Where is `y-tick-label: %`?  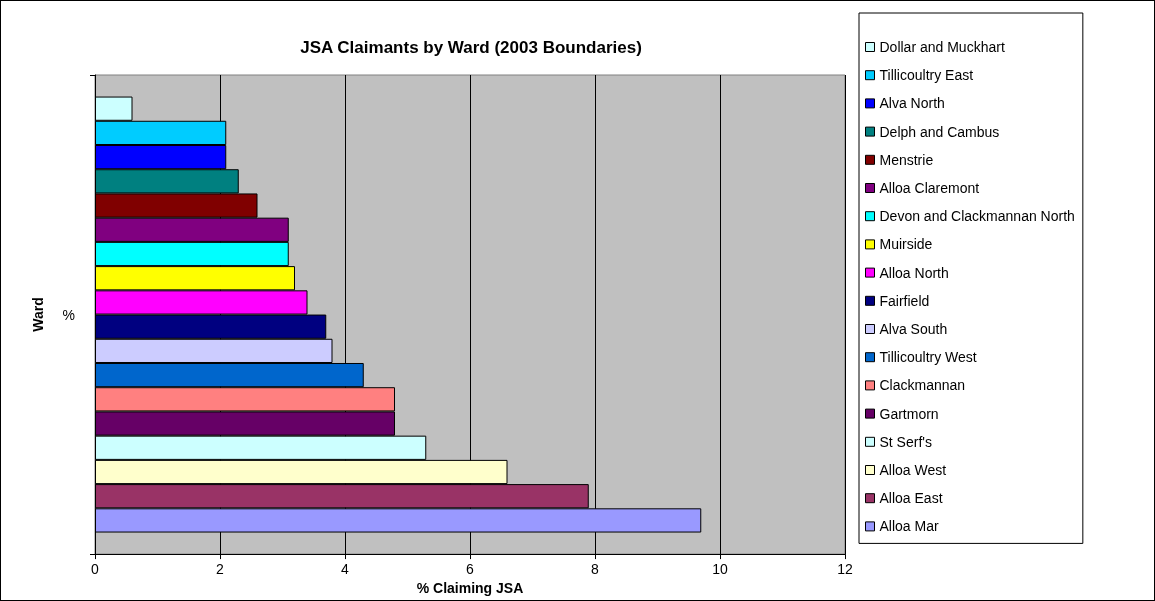 y-tick-label: % is located at coordinates (68, 314).